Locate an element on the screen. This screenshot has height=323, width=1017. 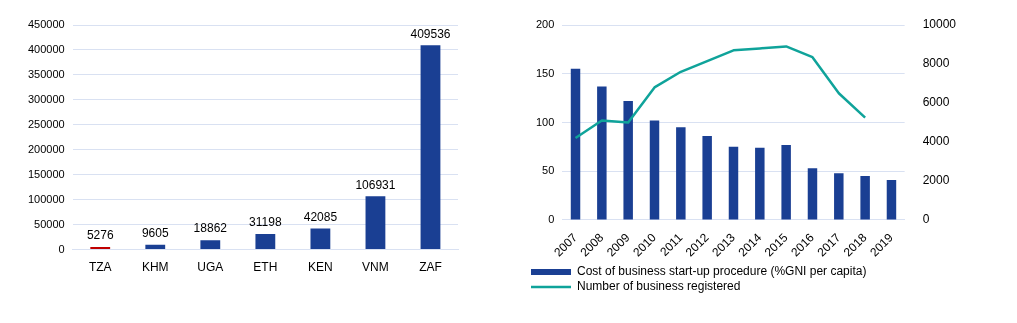
x-tick-label: ZAF is located at coordinates (430, 267).